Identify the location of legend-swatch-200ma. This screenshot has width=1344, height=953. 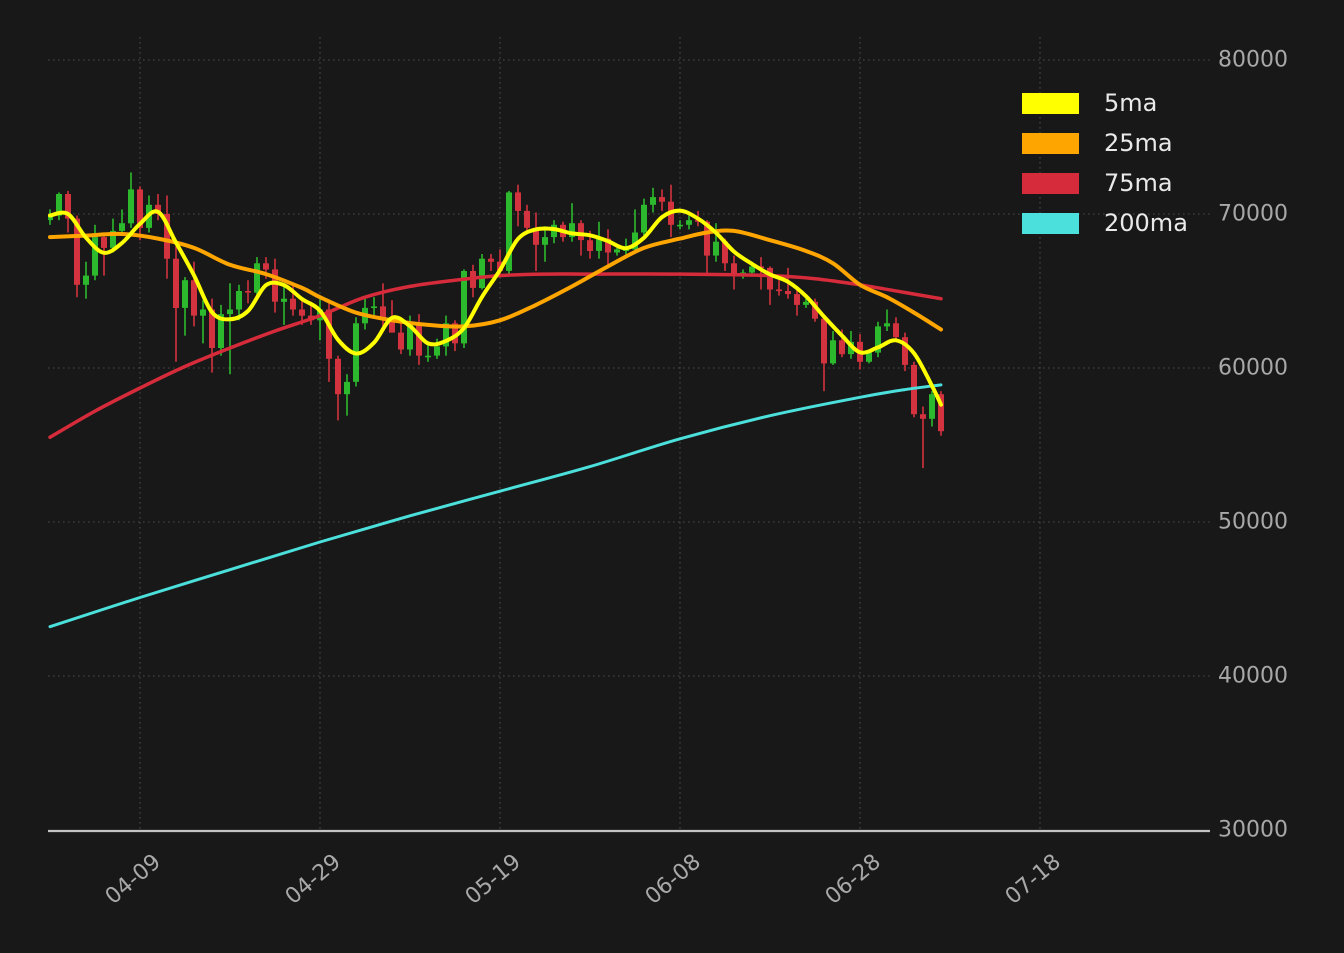
(1050, 223).